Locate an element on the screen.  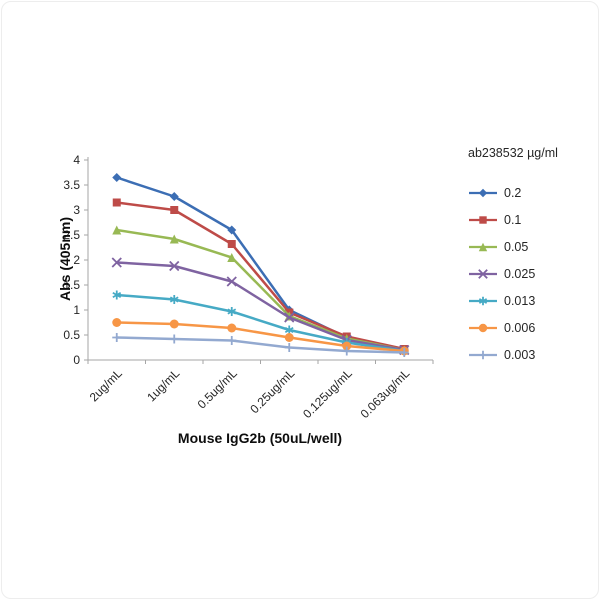
x-tick-label: 0.063ug/mL is located at coordinates (385, 393).